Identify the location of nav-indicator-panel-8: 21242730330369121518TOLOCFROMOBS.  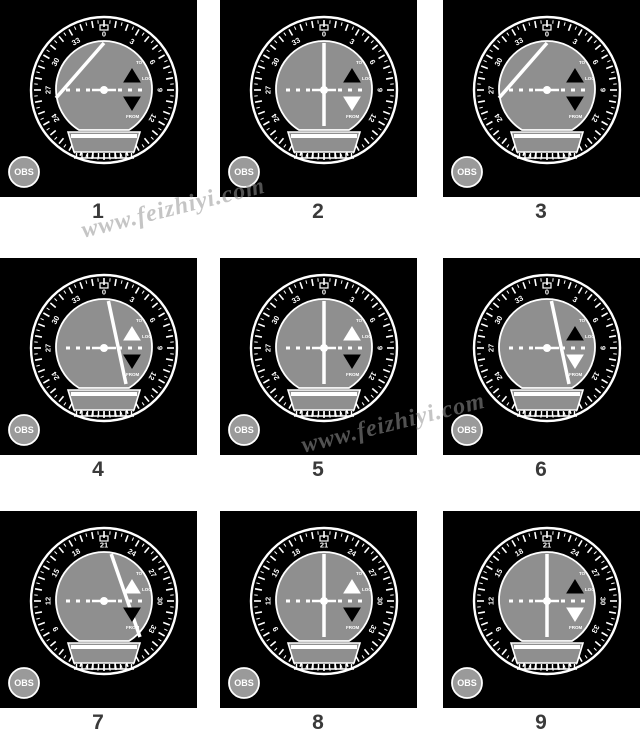
(318, 609).